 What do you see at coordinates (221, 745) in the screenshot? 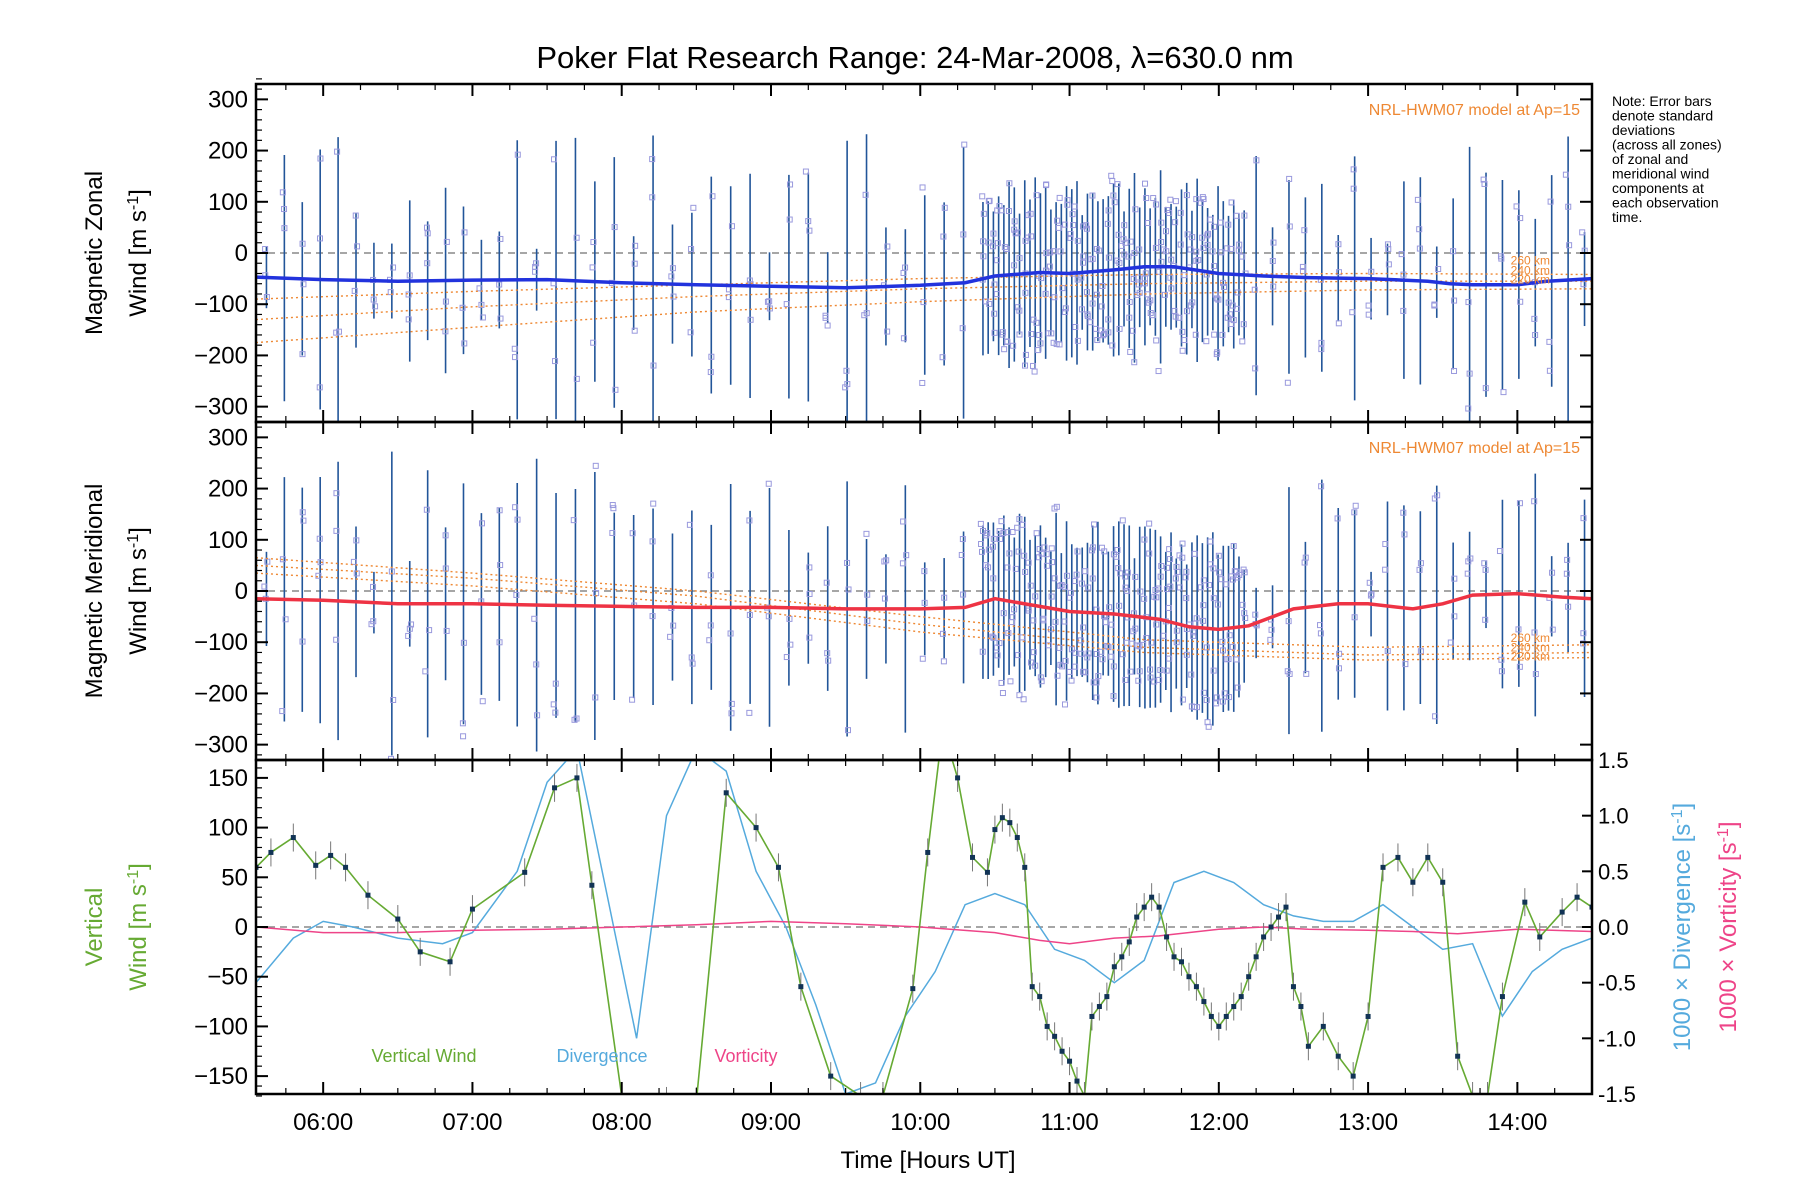
I see `y-tick-label: −300` at bounding box center [221, 745].